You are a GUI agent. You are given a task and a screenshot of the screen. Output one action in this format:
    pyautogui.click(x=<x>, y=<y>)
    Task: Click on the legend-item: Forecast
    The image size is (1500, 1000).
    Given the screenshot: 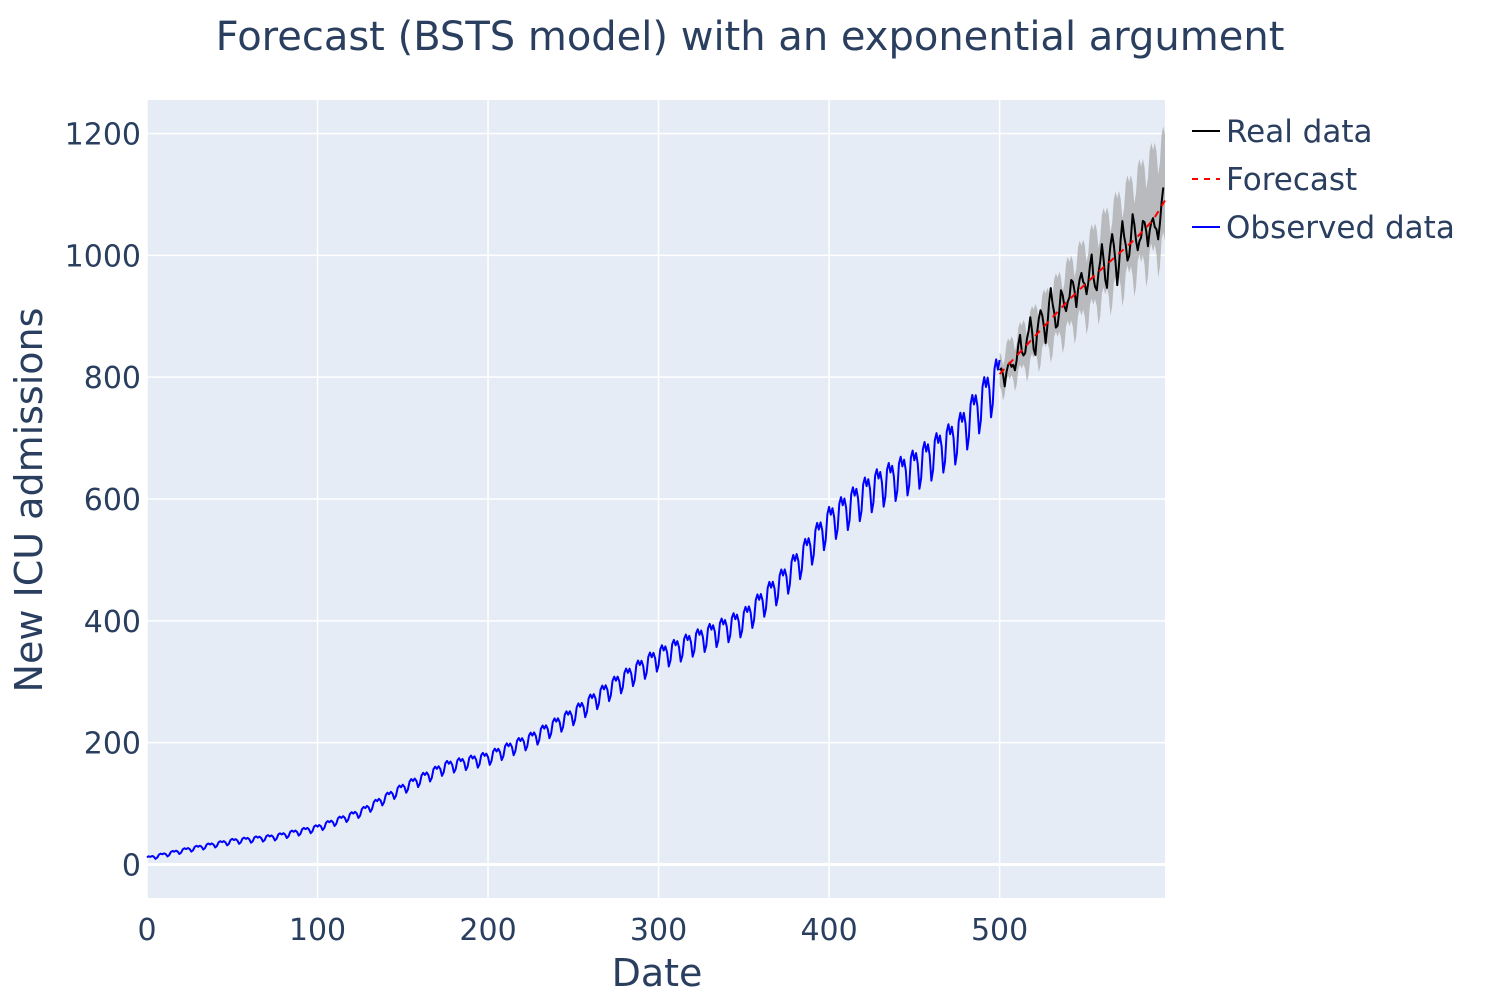 What is the action you would take?
    pyautogui.click(x=1274, y=180)
    